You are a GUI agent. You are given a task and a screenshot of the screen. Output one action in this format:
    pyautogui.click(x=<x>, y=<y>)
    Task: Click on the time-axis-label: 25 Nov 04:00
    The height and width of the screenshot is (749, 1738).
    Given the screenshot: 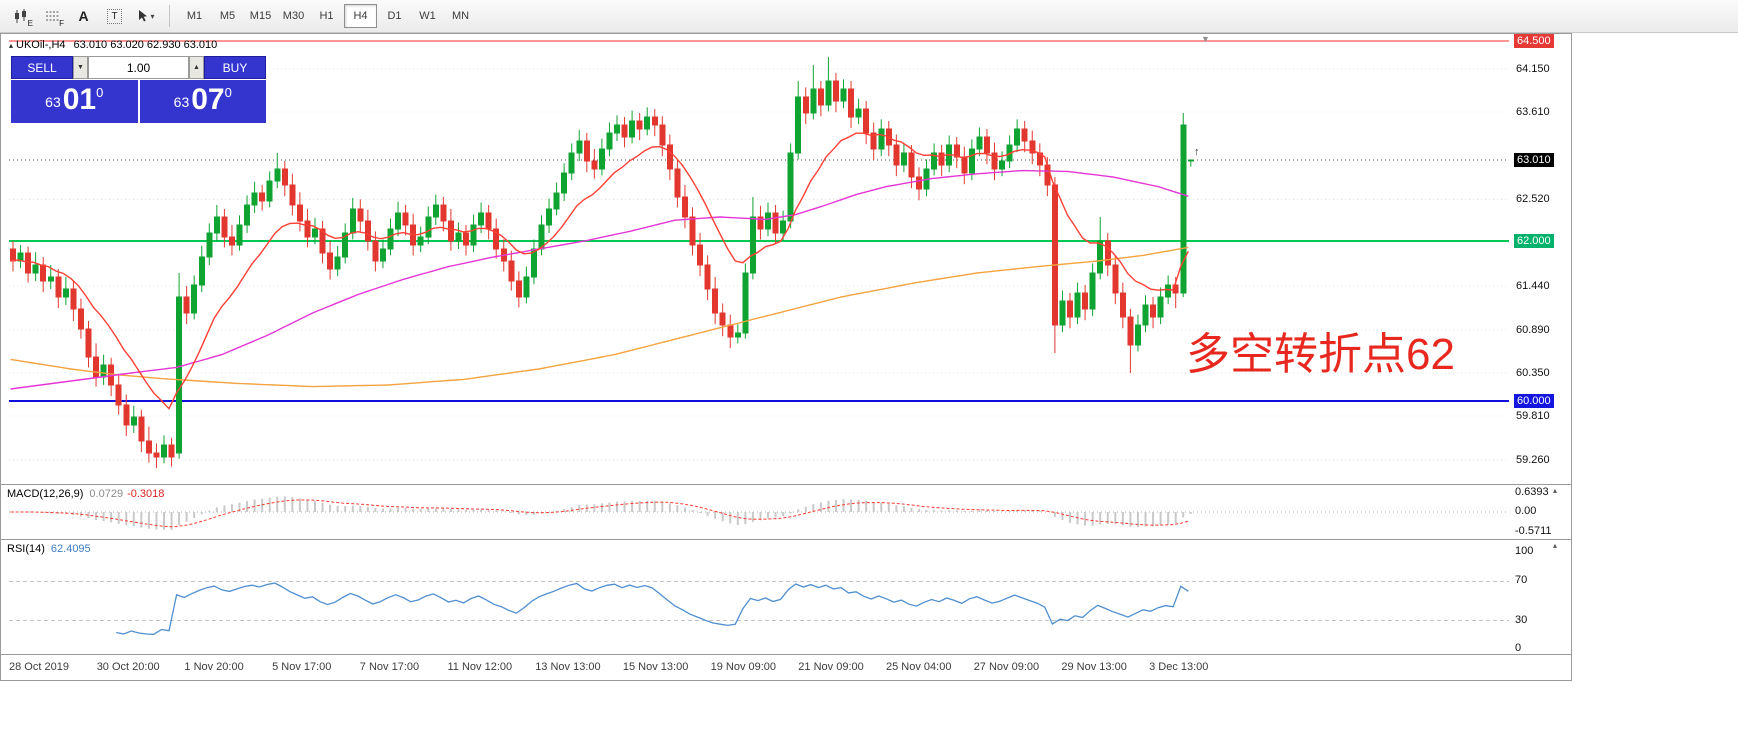 What is the action you would take?
    pyautogui.click(x=919, y=667)
    